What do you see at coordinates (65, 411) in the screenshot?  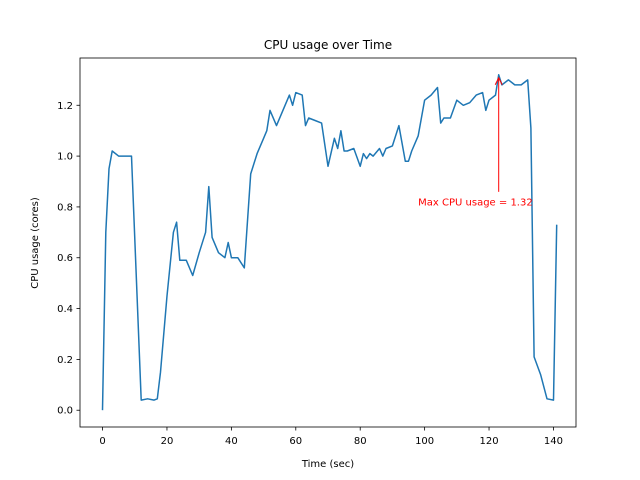 I see `y-tick-label: 0.0` at bounding box center [65, 411].